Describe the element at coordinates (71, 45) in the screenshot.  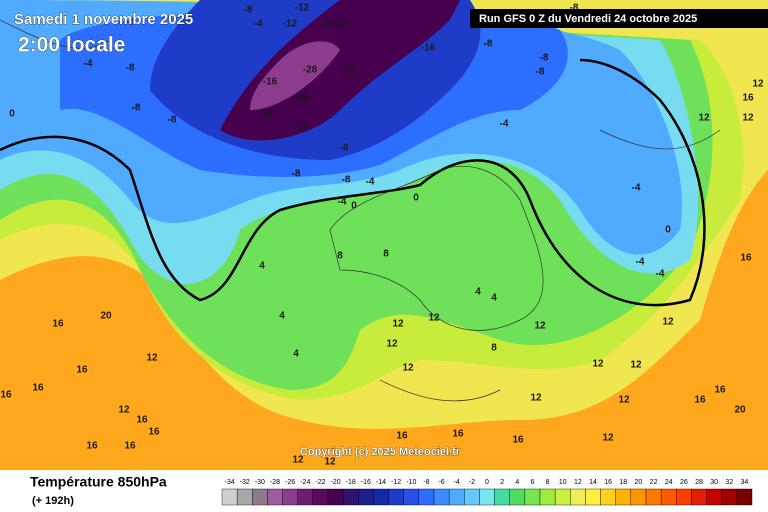
I see `time: 2:00 locale` at that location.